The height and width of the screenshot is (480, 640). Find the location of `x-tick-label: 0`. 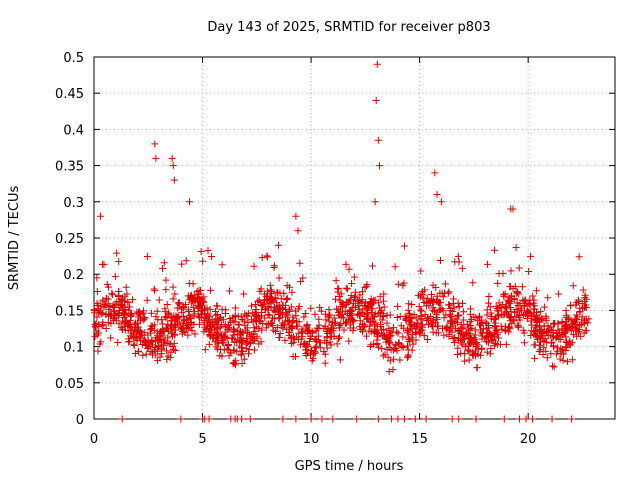

x-tick-label: 0 is located at coordinates (94, 439).